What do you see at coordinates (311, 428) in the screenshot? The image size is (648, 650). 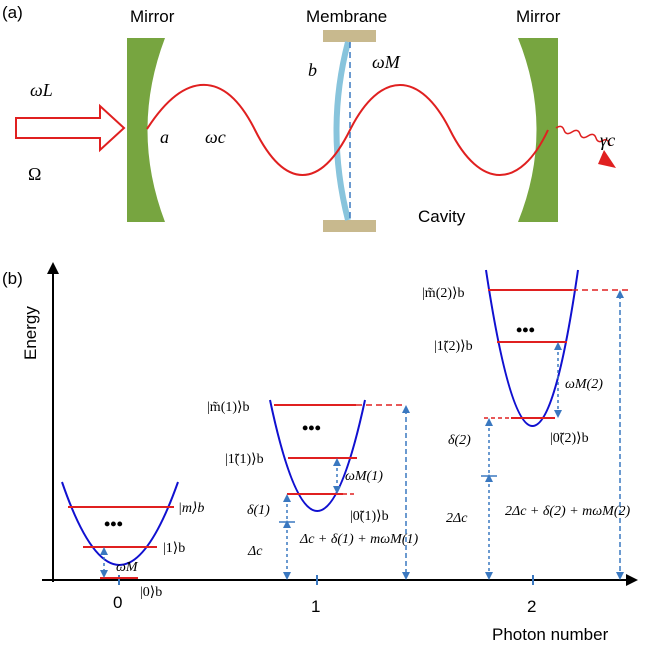 I see `dots-n1: •••` at bounding box center [311, 428].